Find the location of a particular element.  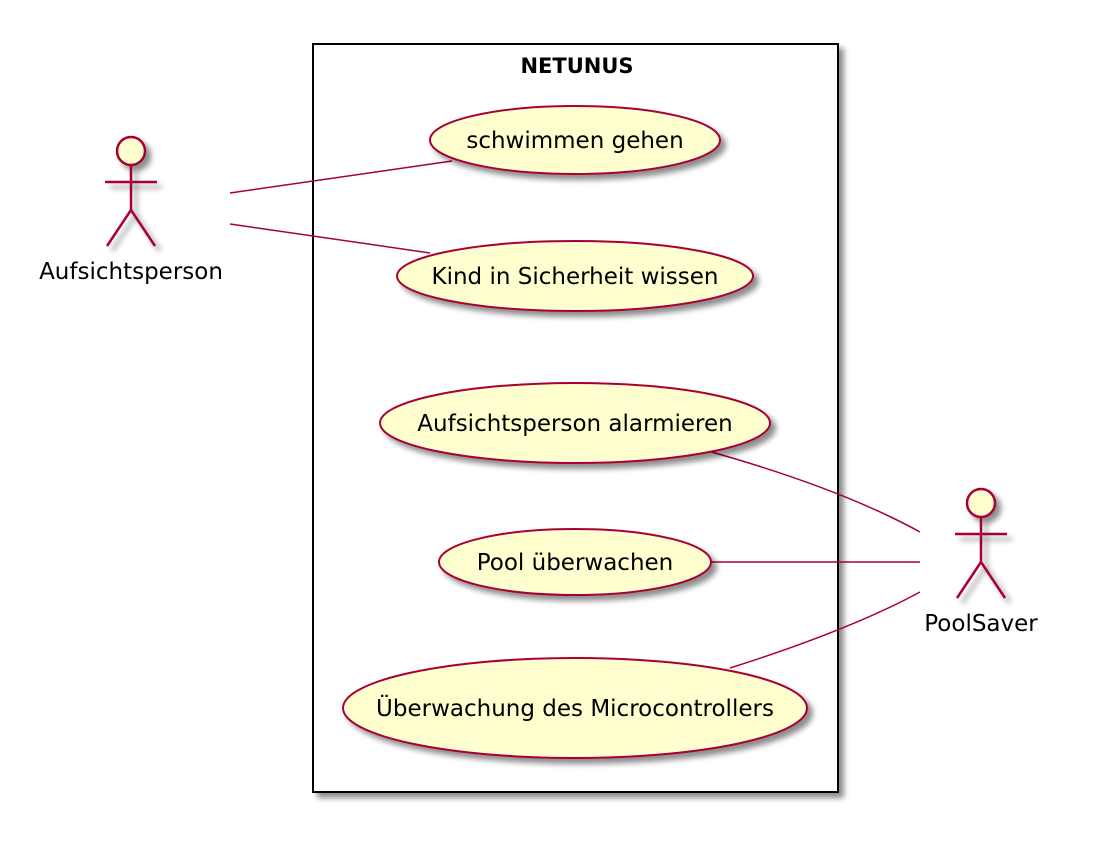

use-case-label: Überwachung des Microcontrollers is located at coordinates (575, 708).